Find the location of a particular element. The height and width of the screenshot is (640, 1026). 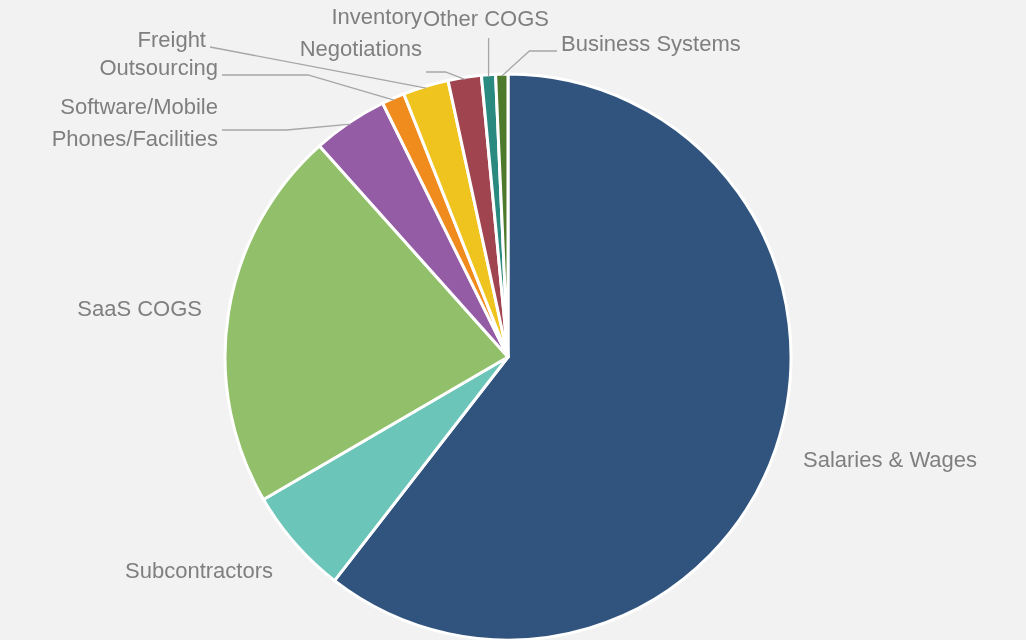

slice-label: Outsourcing is located at coordinates (158, 67).